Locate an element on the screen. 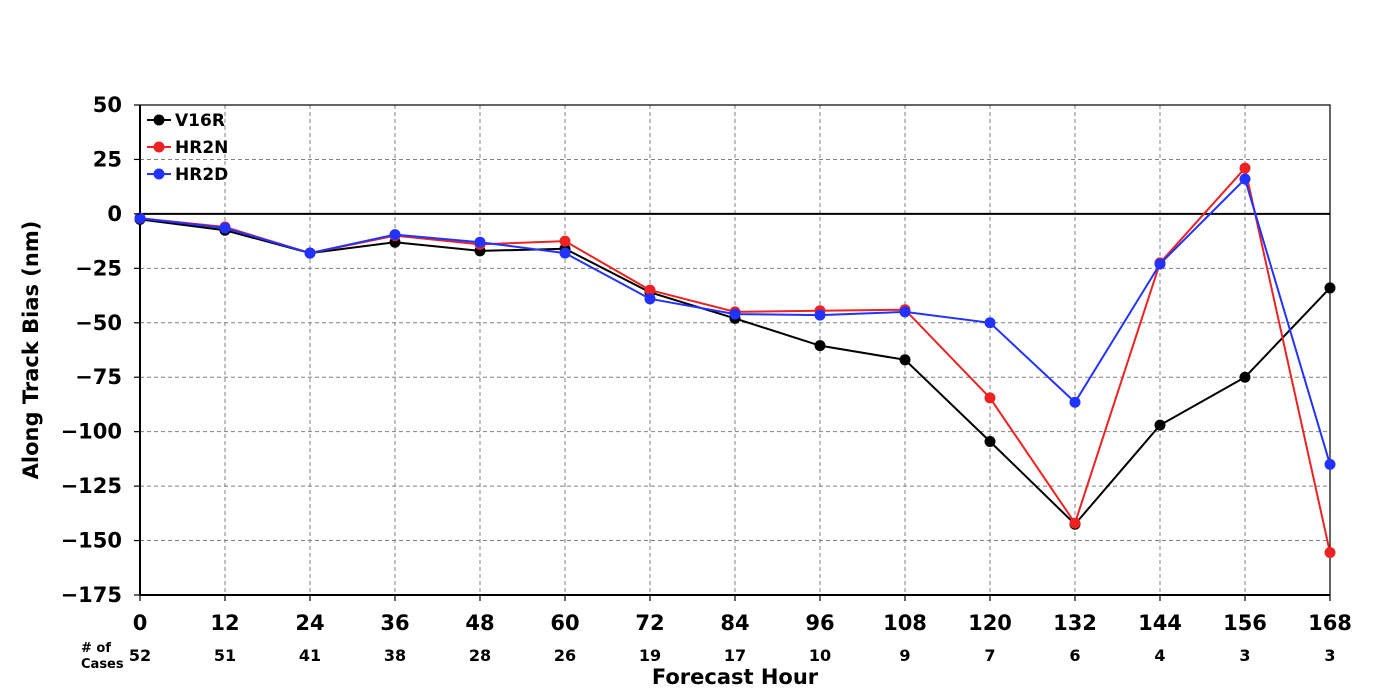 The image size is (1400, 700). x-axis-title: Forecast Hour is located at coordinates (735, 677).